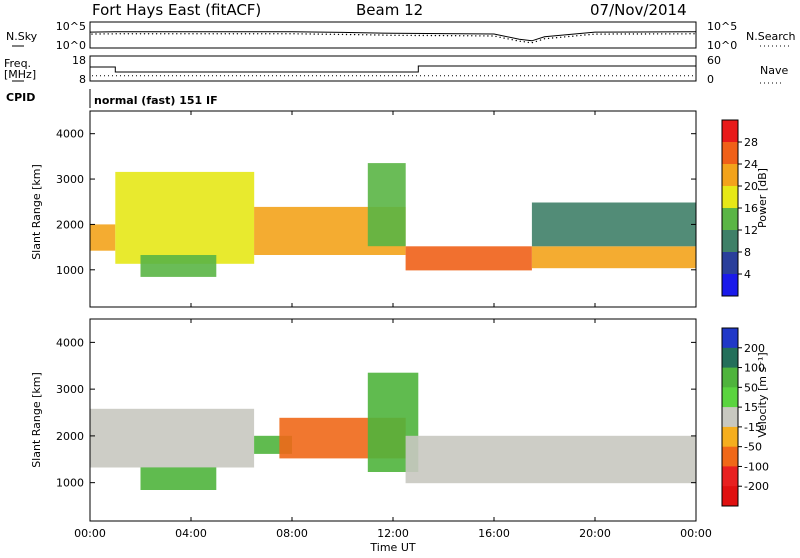  What do you see at coordinates (70, 389) in the screenshot?
I see `velocity-ytick-label: 3000` at bounding box center [70, 389].